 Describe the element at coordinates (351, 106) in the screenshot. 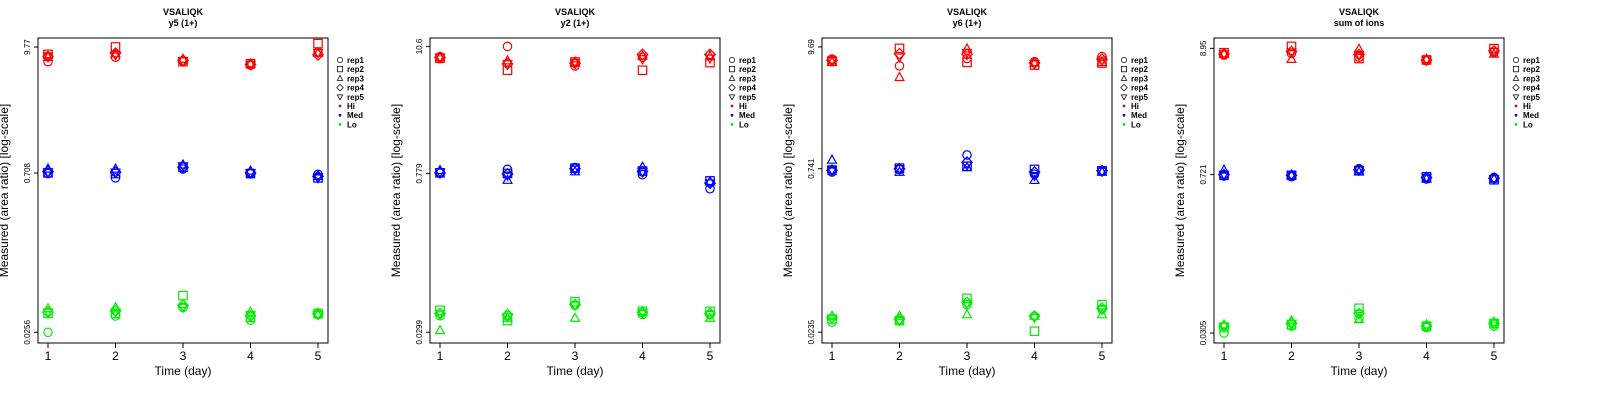

I see `legend-label: Hi` at that location.